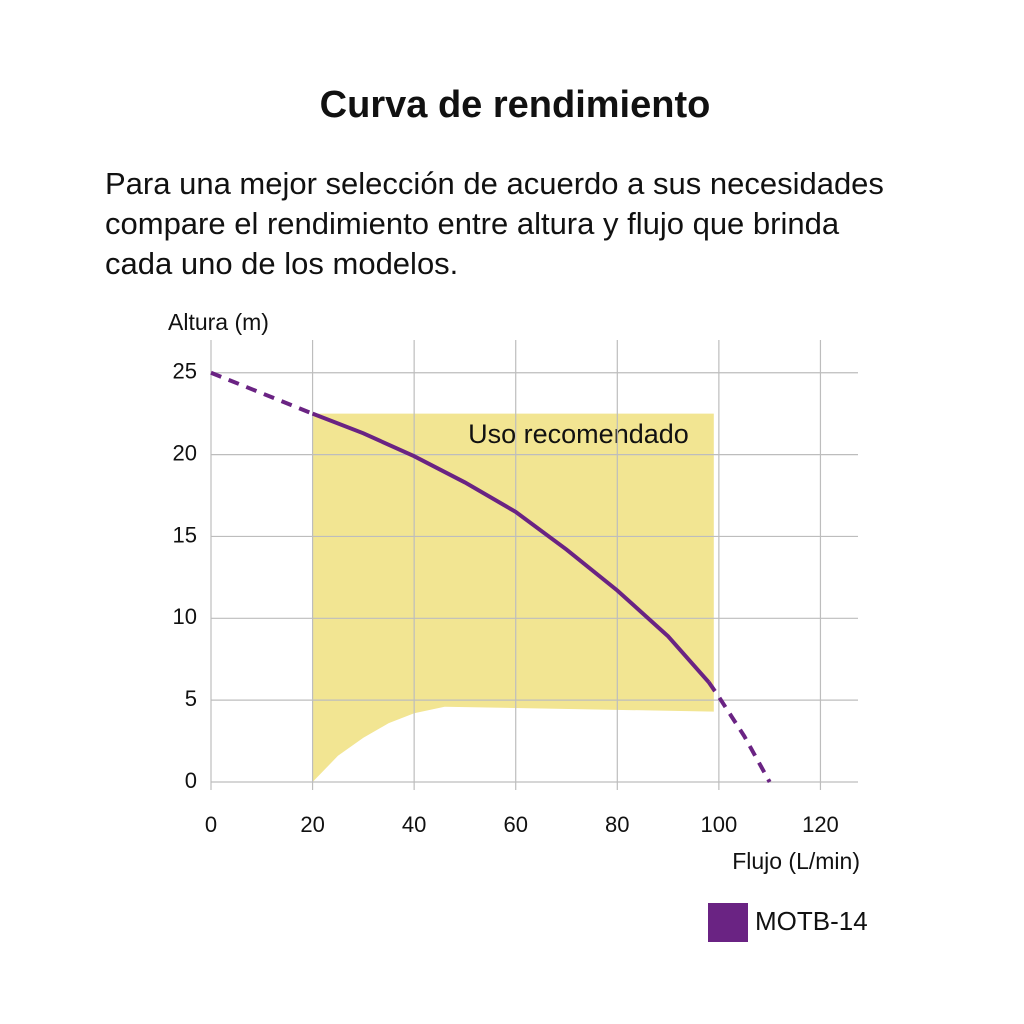 This screenshot has height=1024, width=1024. Describe the element at coordinates (191, 780) in the screenshot. I see `y-tick-label: 0` at that location.